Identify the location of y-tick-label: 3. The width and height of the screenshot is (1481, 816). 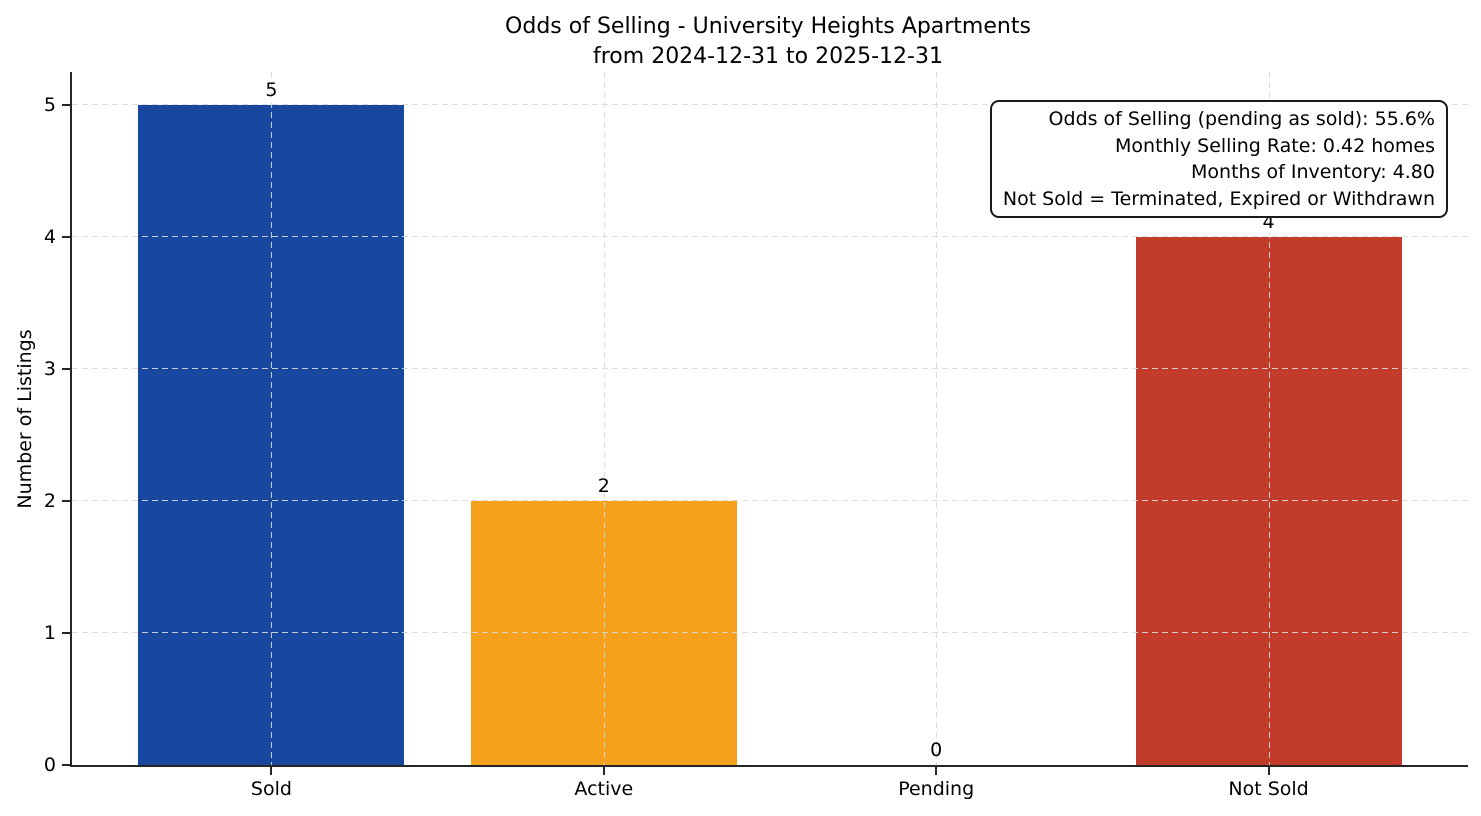
(49, 369).